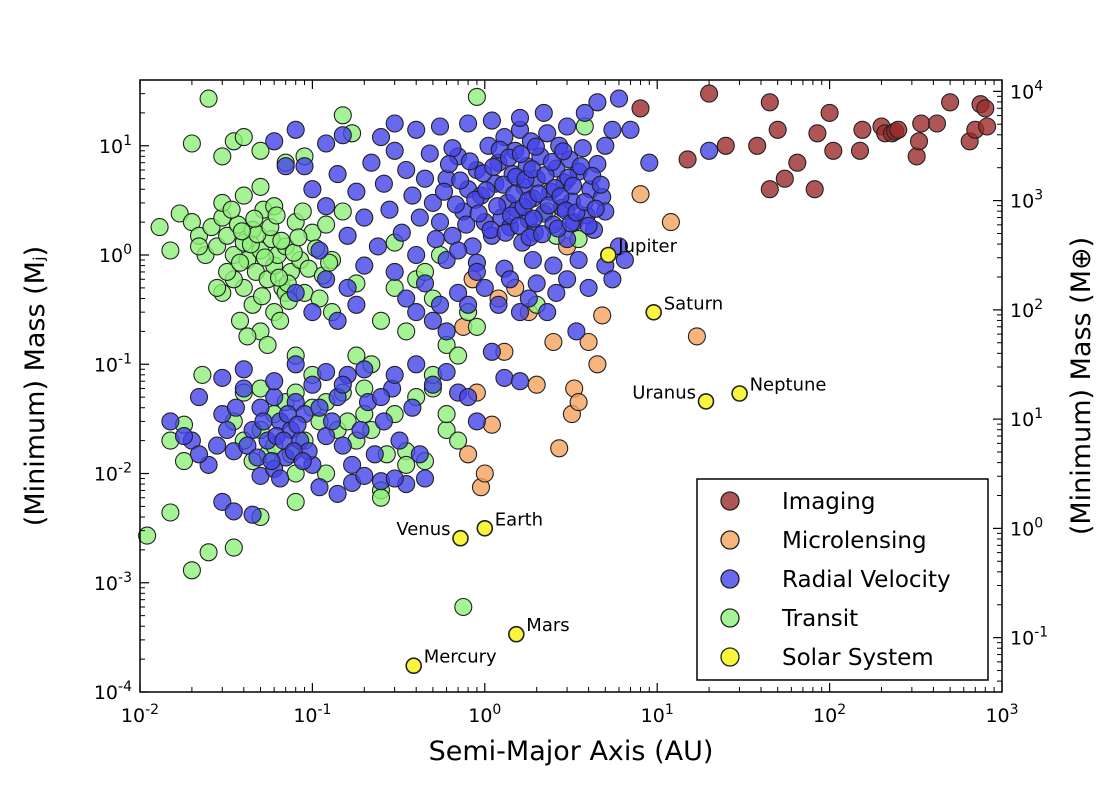 The width and height of the screenshot is (1112, 793). I want to click on legend-label-solar-system: Solar System, so click(858, 658).